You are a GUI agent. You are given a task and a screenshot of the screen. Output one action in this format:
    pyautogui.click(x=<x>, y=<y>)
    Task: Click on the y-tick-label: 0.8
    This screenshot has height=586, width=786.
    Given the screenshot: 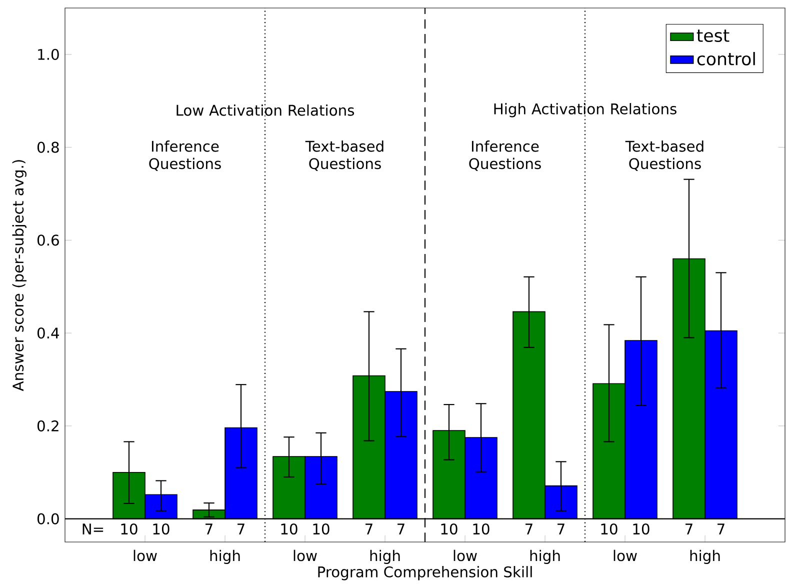 What is the action you would take?
    pyautogui.click(x=48, y=147)
    